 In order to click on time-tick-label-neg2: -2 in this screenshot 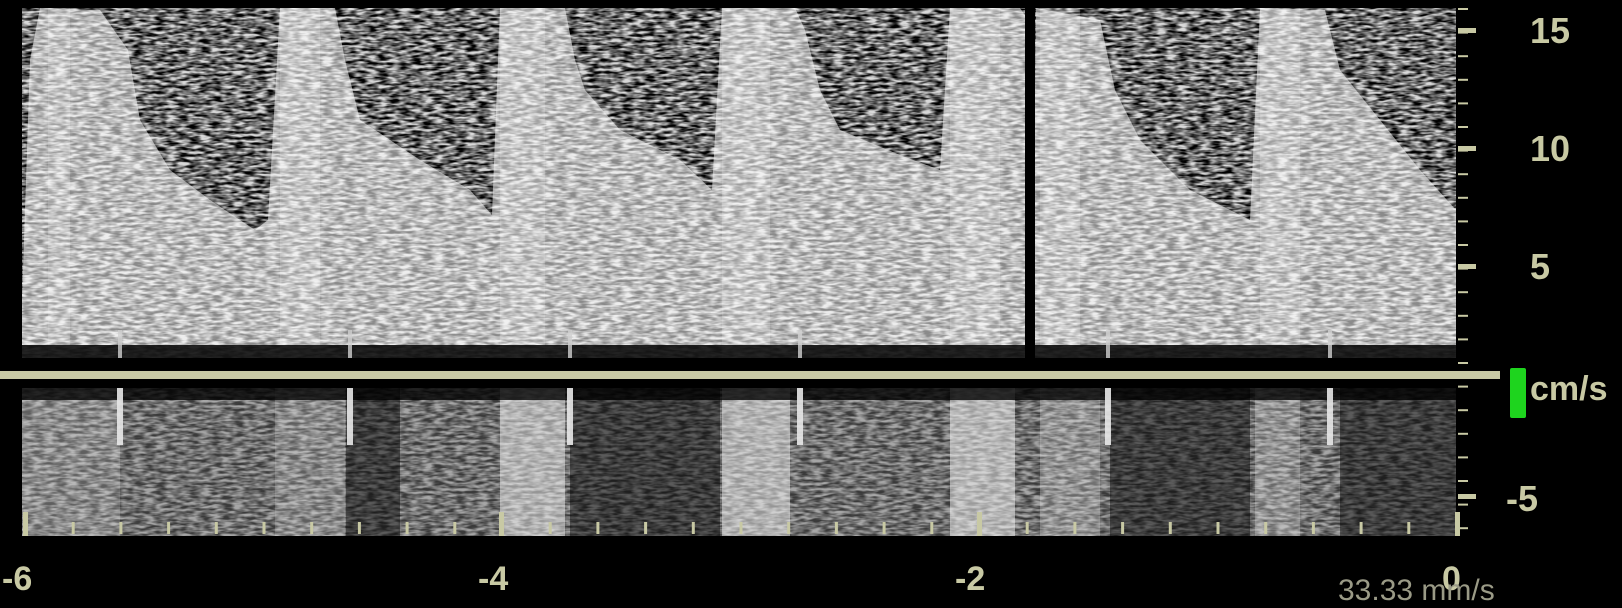, I will do `click(970, 579)`.